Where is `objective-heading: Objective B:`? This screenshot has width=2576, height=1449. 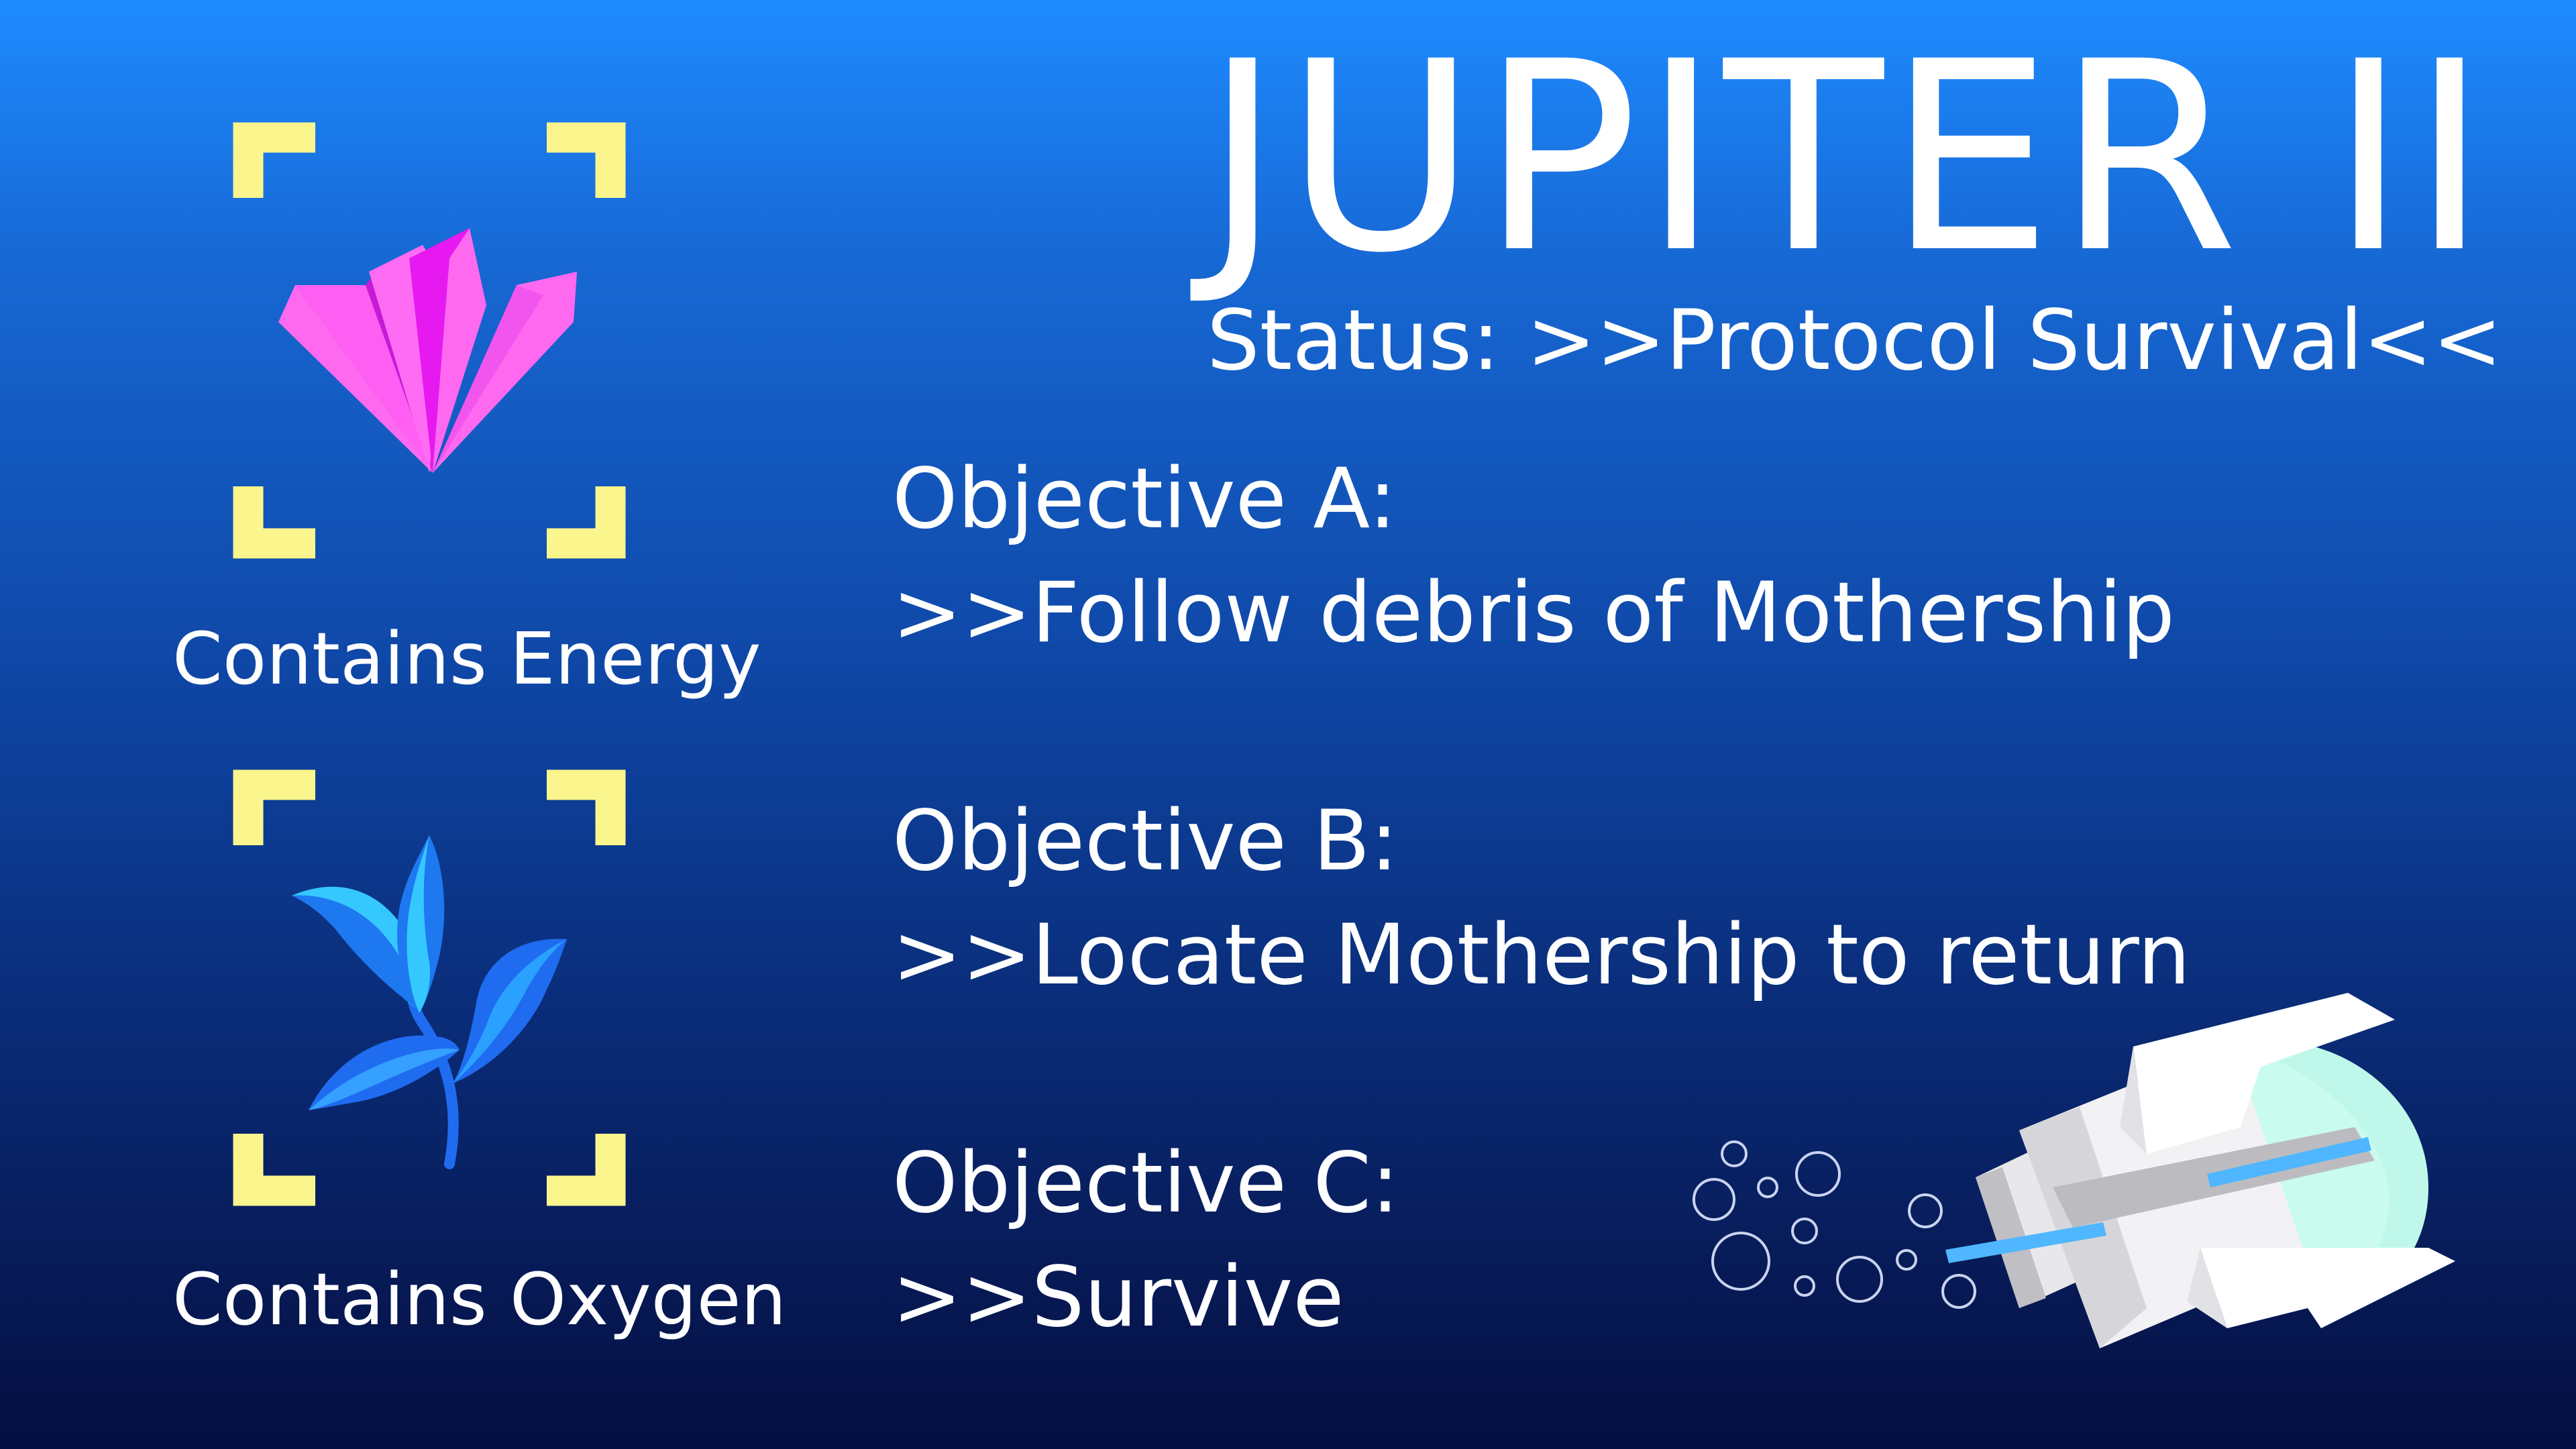
objective-heading: Objective B: is located at coordinates (1145, 841).